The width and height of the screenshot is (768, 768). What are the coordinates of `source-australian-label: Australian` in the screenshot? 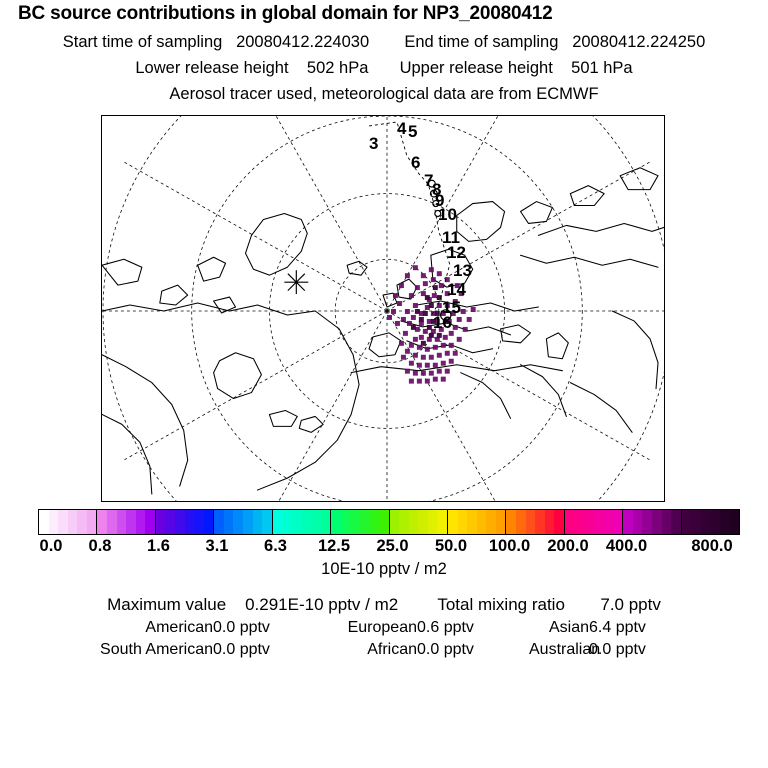 It's located at (565, 649).